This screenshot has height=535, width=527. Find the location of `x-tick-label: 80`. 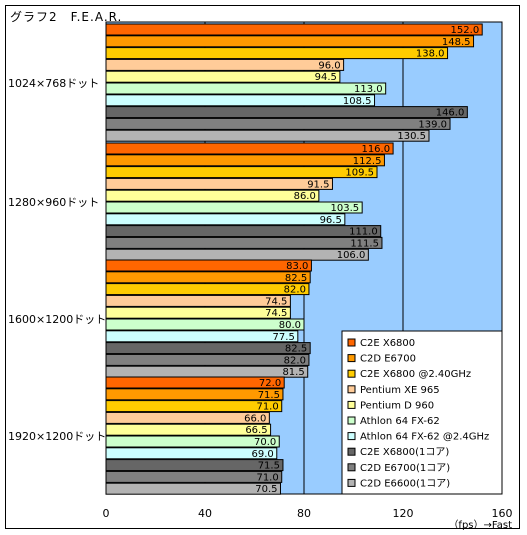

x-tick-label: 80 is located at coordinates (304, 513).